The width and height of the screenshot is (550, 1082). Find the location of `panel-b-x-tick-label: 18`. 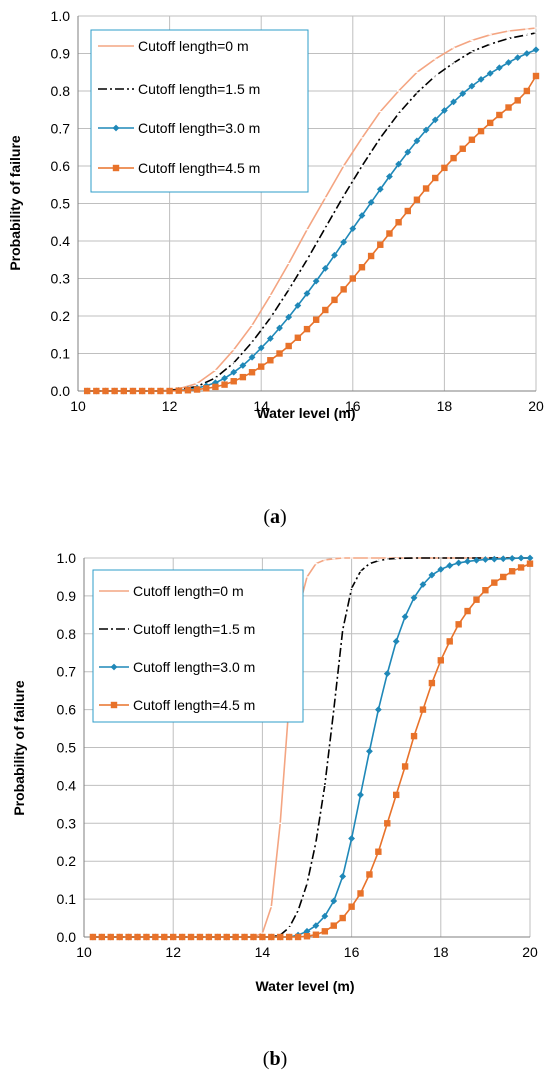

panel-b-x-tick-label: 18 is located at coordinates (441, 952).